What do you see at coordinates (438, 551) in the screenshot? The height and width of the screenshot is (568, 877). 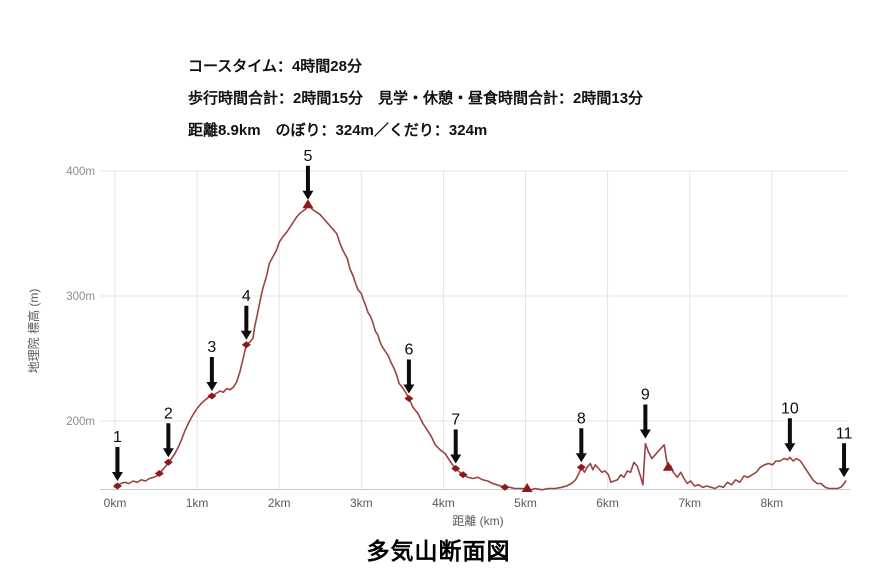 I see `chart-title: 多気山断面図` at bounding box center [438, 551].